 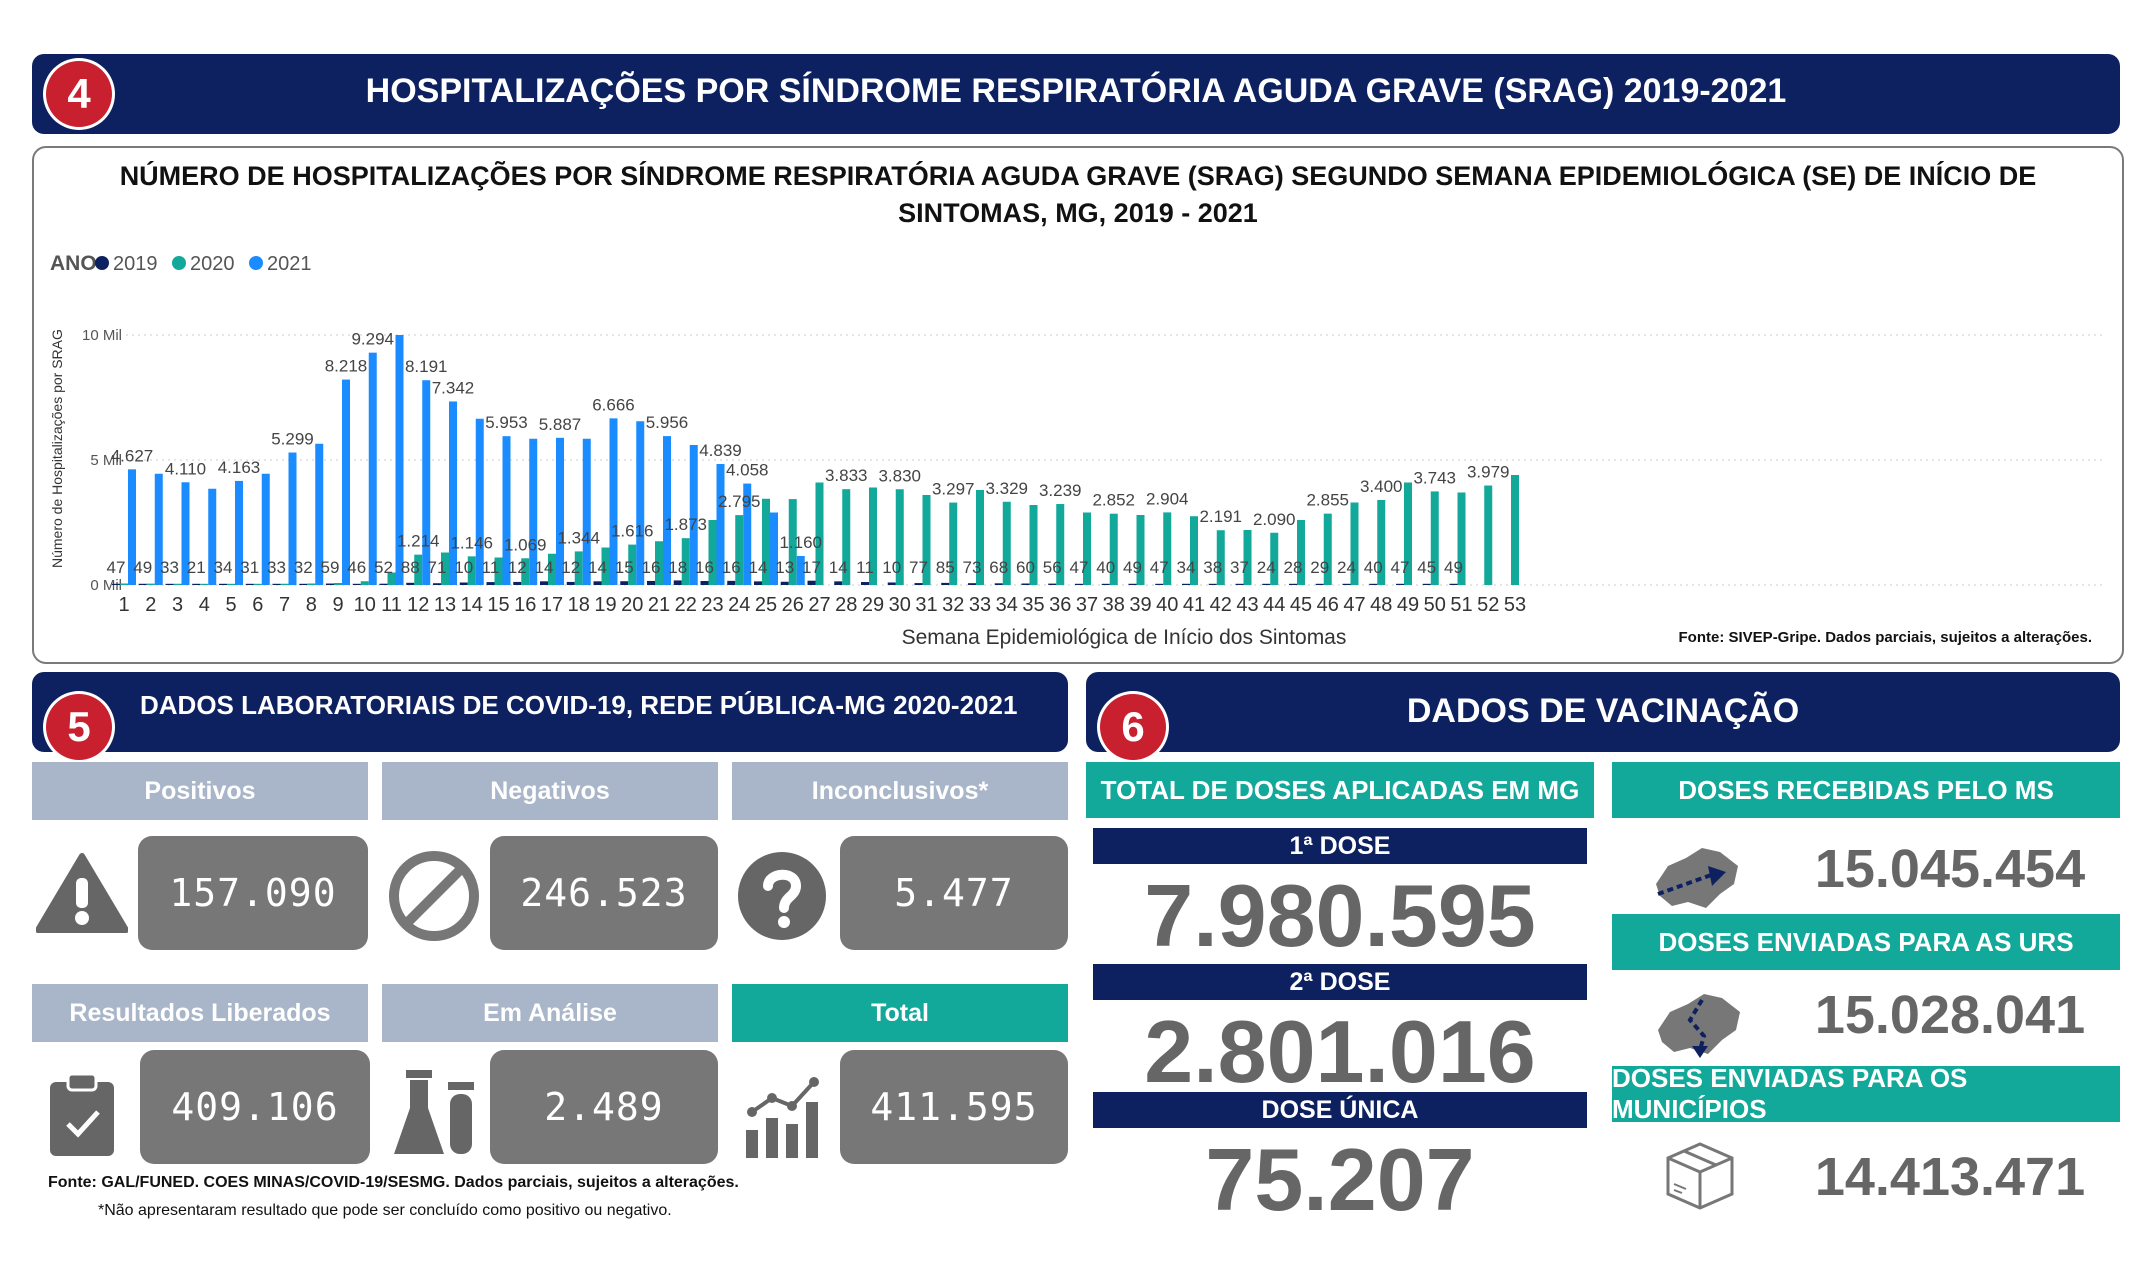 What do you see at coordinates (704, 567) in the screenshot?
I see `data-label-2019: 16` at bounding box center [704, 567].